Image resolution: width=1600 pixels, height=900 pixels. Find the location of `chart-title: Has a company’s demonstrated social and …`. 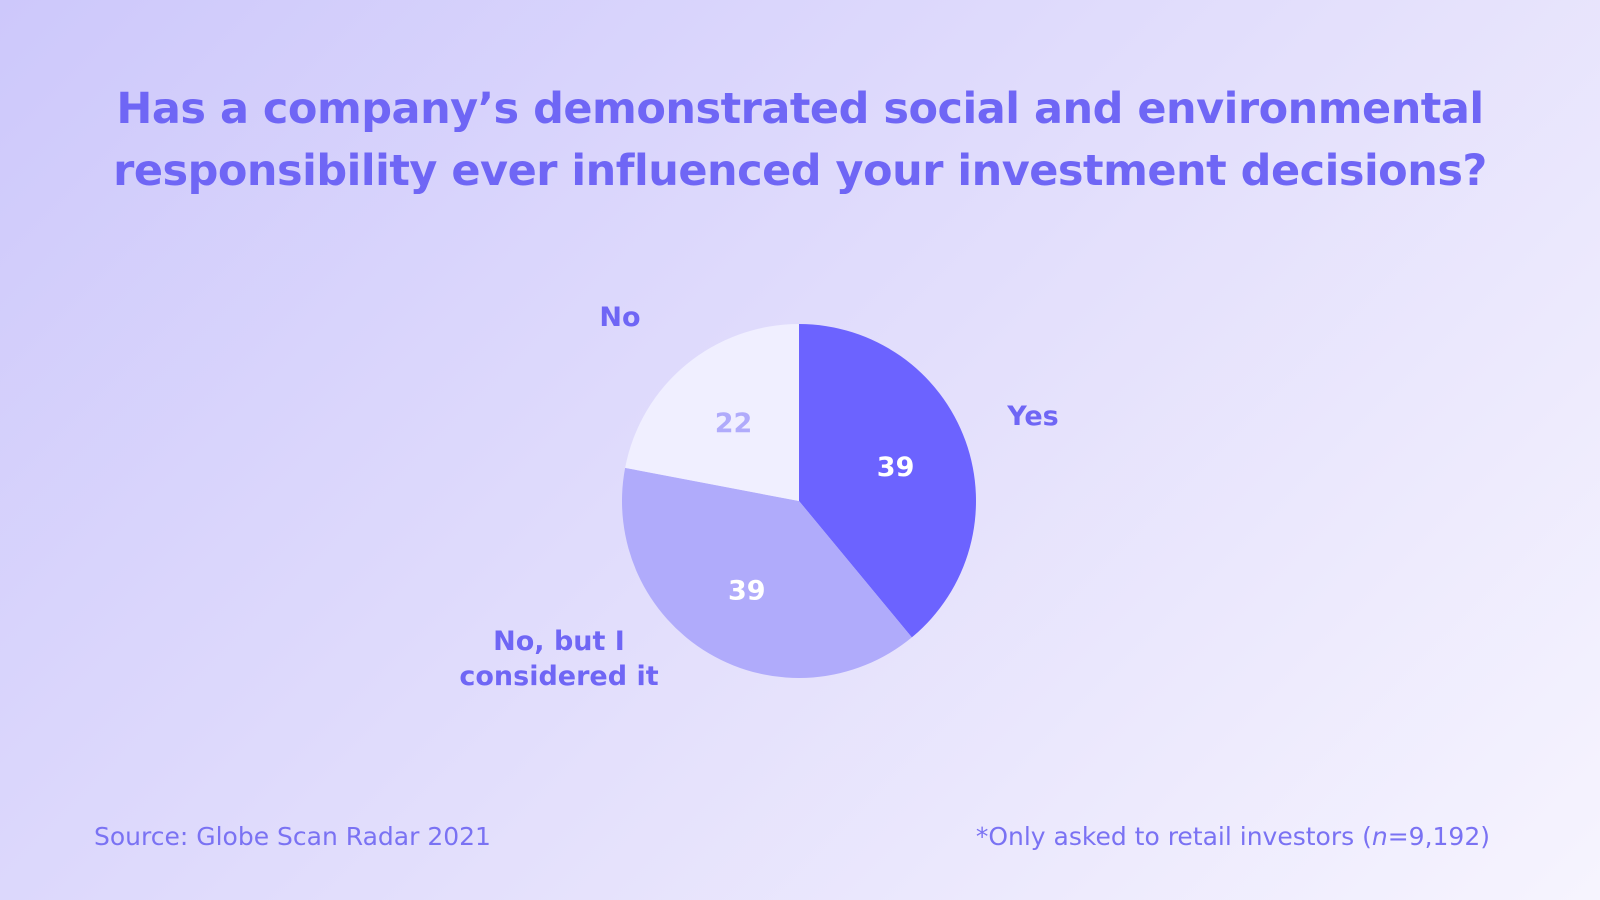

chart-title: Has a company’s demonstrated social and … is located at coordinates (800, 140).